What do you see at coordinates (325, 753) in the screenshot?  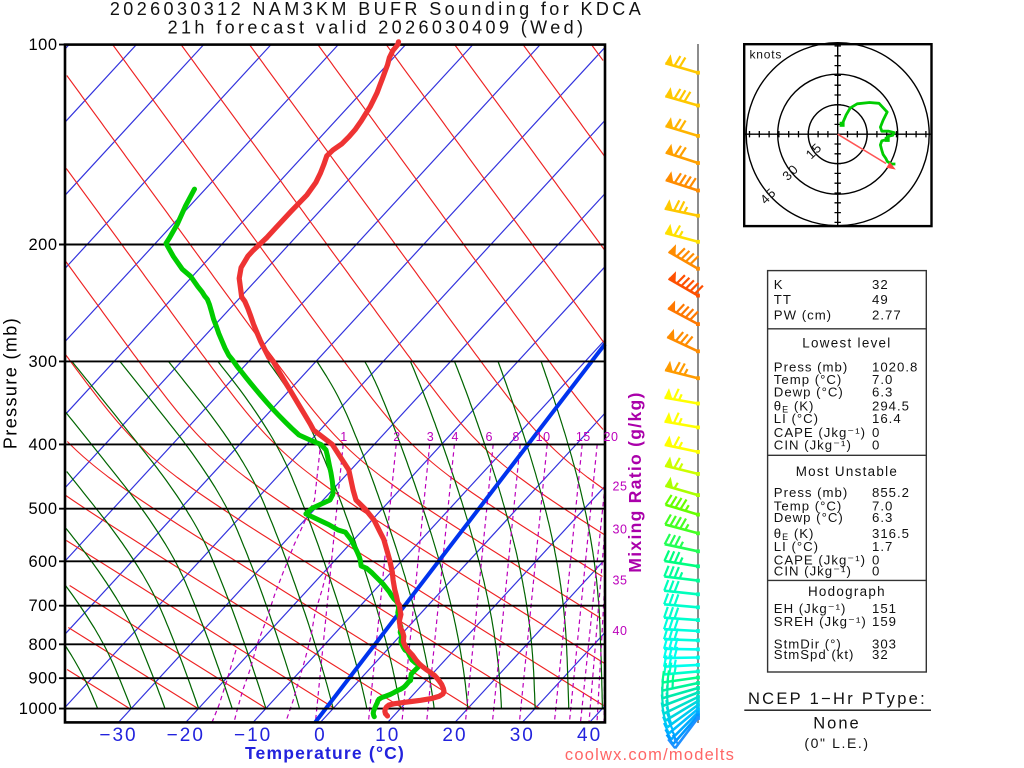 I see `svg-text: Temperature (°C)` at bounding box center [325, 753].